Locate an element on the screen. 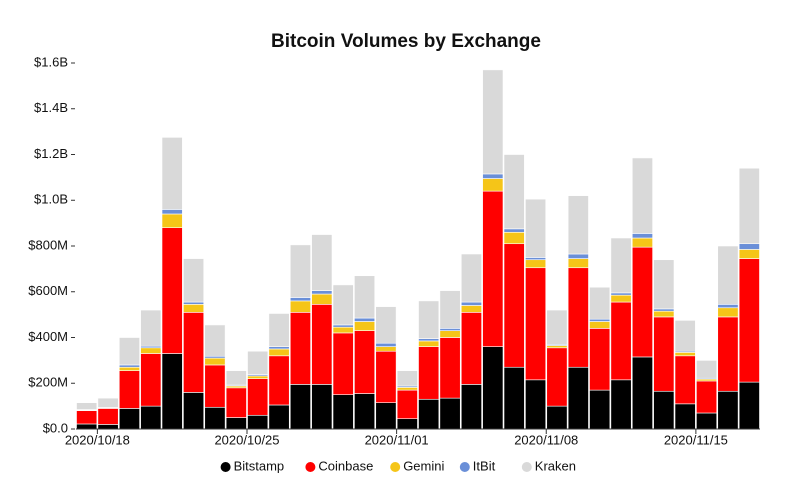 This screenshot has height=481, width=803. x-tick-label: 2020/10/25 is located at coordinates (246, 439).